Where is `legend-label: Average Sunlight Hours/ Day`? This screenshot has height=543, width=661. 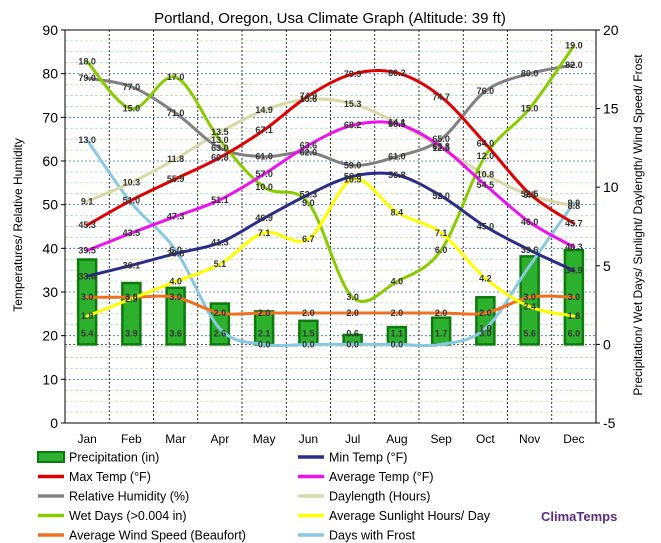
legend-label: Average Sunlight Hours/ Day is located at coordinates (410, 516).